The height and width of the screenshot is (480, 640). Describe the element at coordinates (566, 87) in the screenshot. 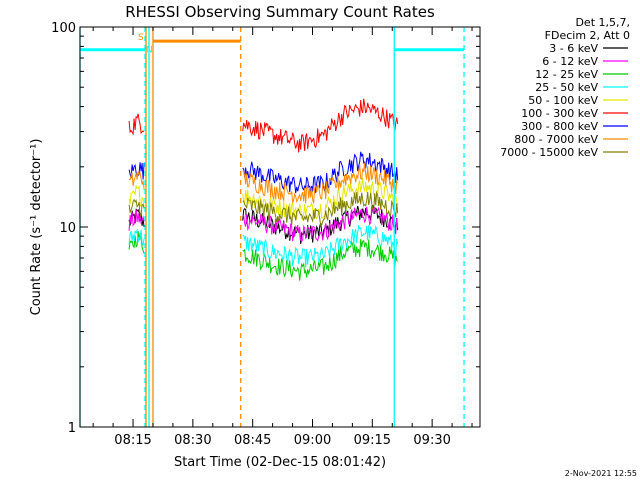

I see `legend-label-4: 25 - 50 keV` at that location.